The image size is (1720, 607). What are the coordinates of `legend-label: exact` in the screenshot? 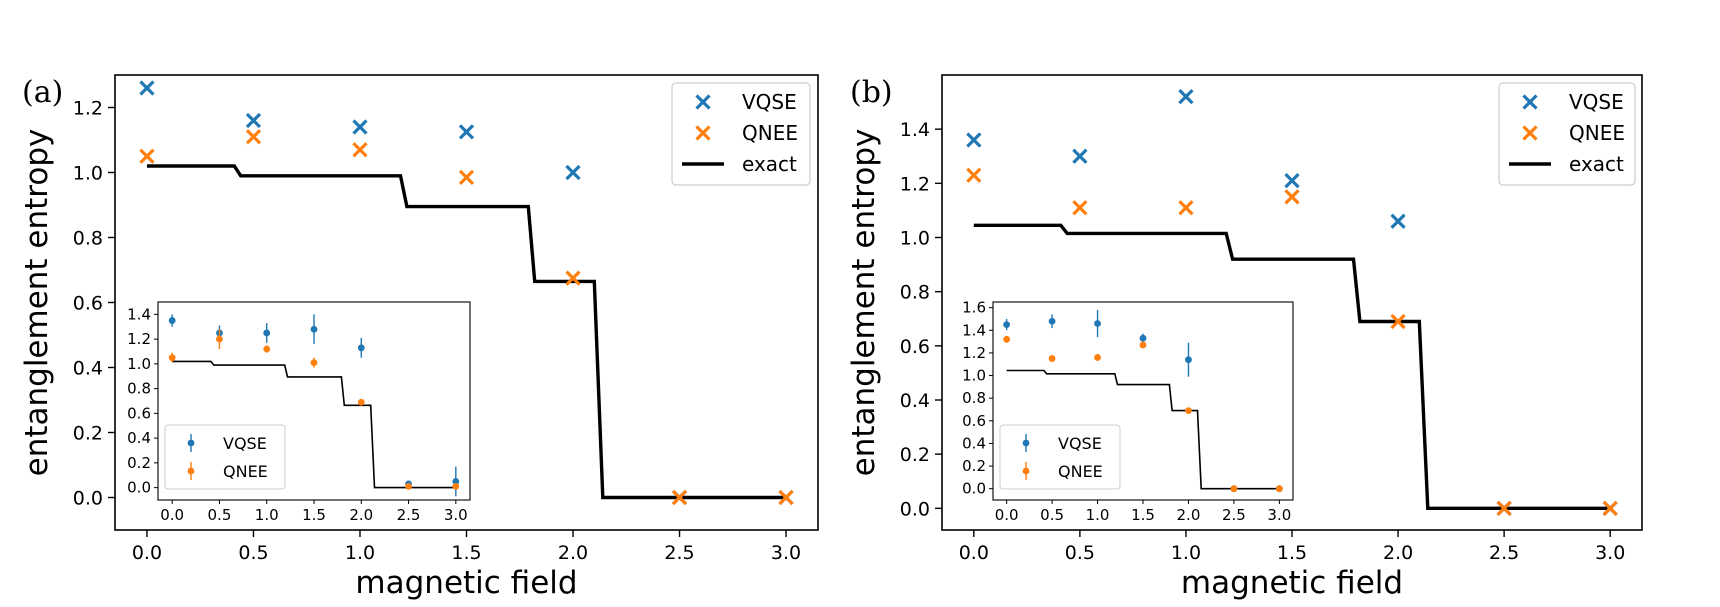 It's located at (769, 164).